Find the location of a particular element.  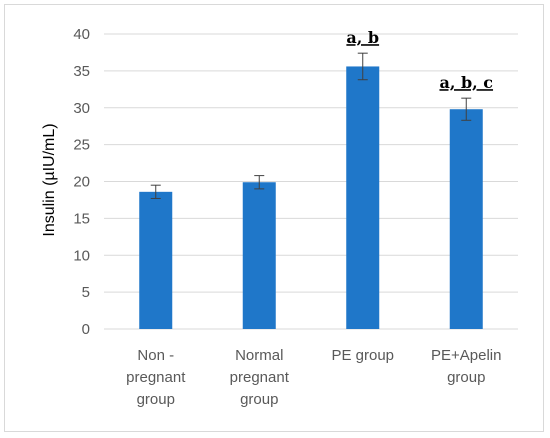

y-tick-label: 25 is located at coordinates (81, 145).